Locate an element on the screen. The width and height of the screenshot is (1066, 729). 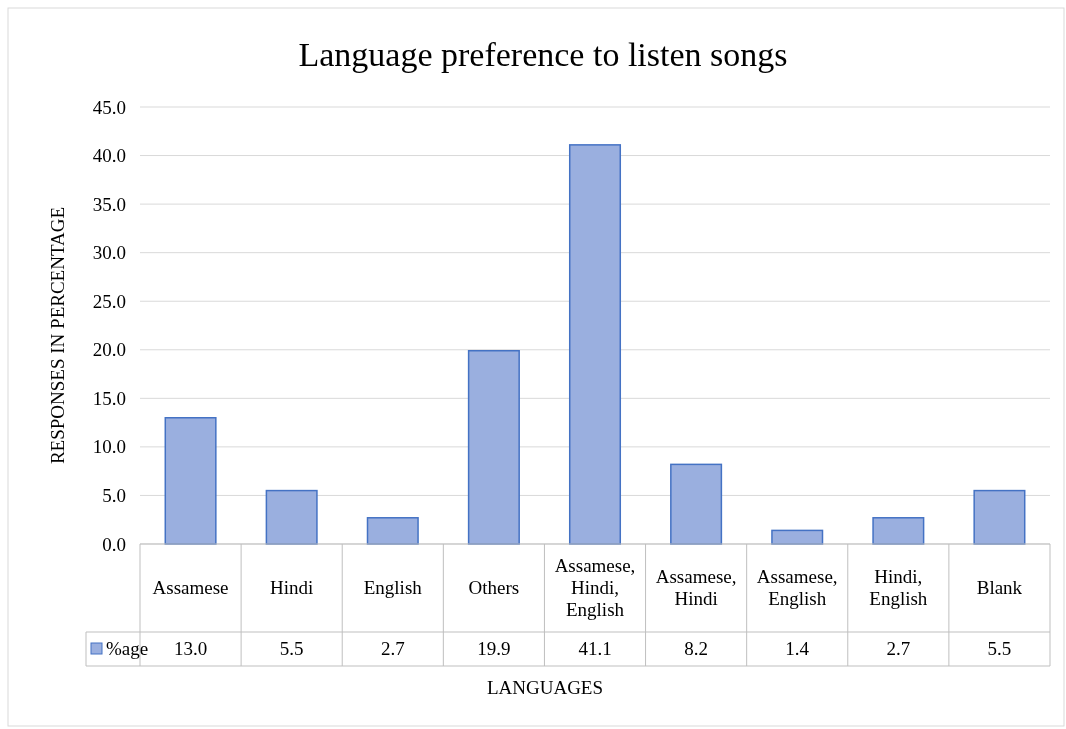
x-axis-title: LANGUAGES is located at coordinates (545, 687).